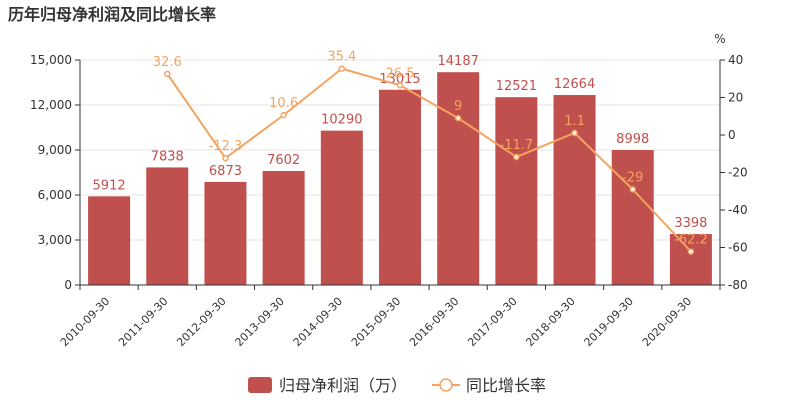 The image size is (800, 400). I want to click on legend: 归母净利润（万） 同比增长率, so click(397, 385).